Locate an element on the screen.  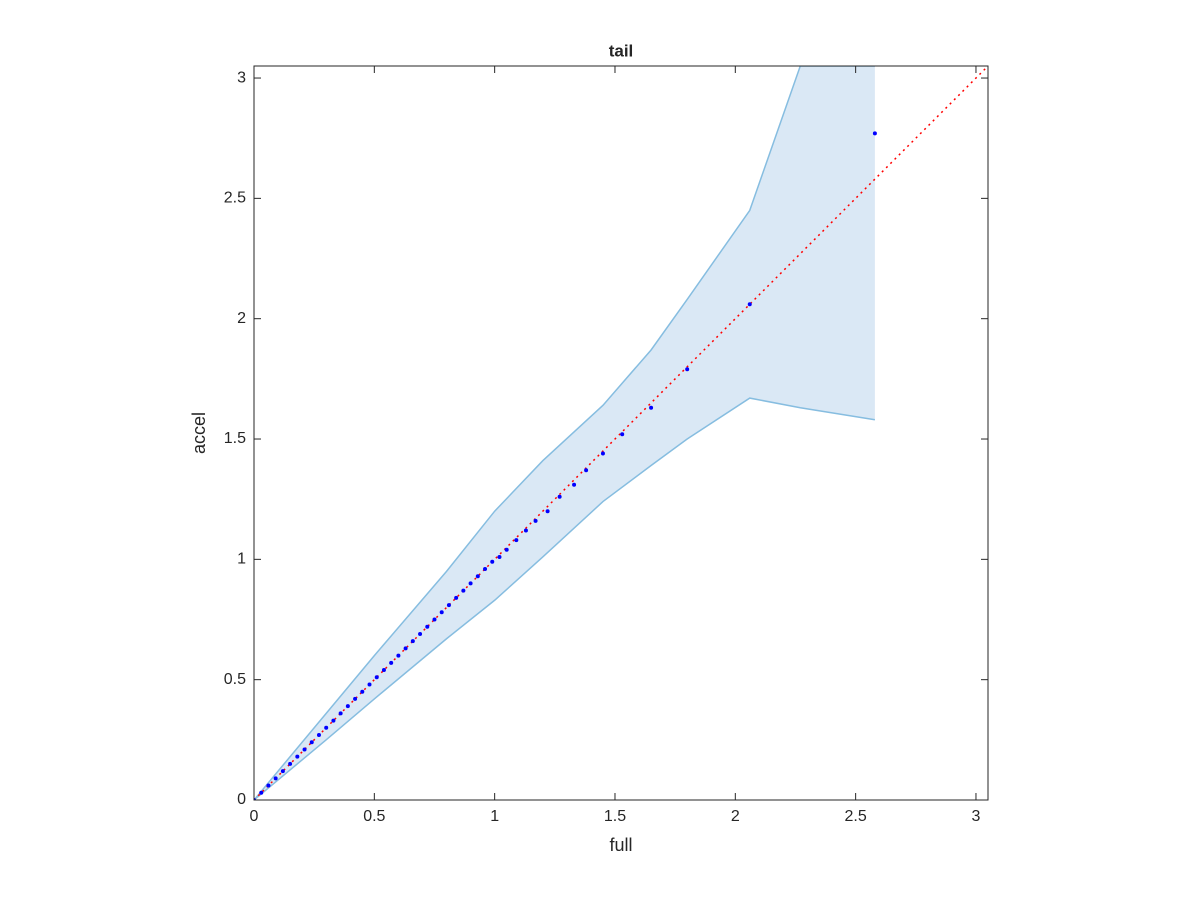
x-axis-label: full is located at coordinates (620, 845).